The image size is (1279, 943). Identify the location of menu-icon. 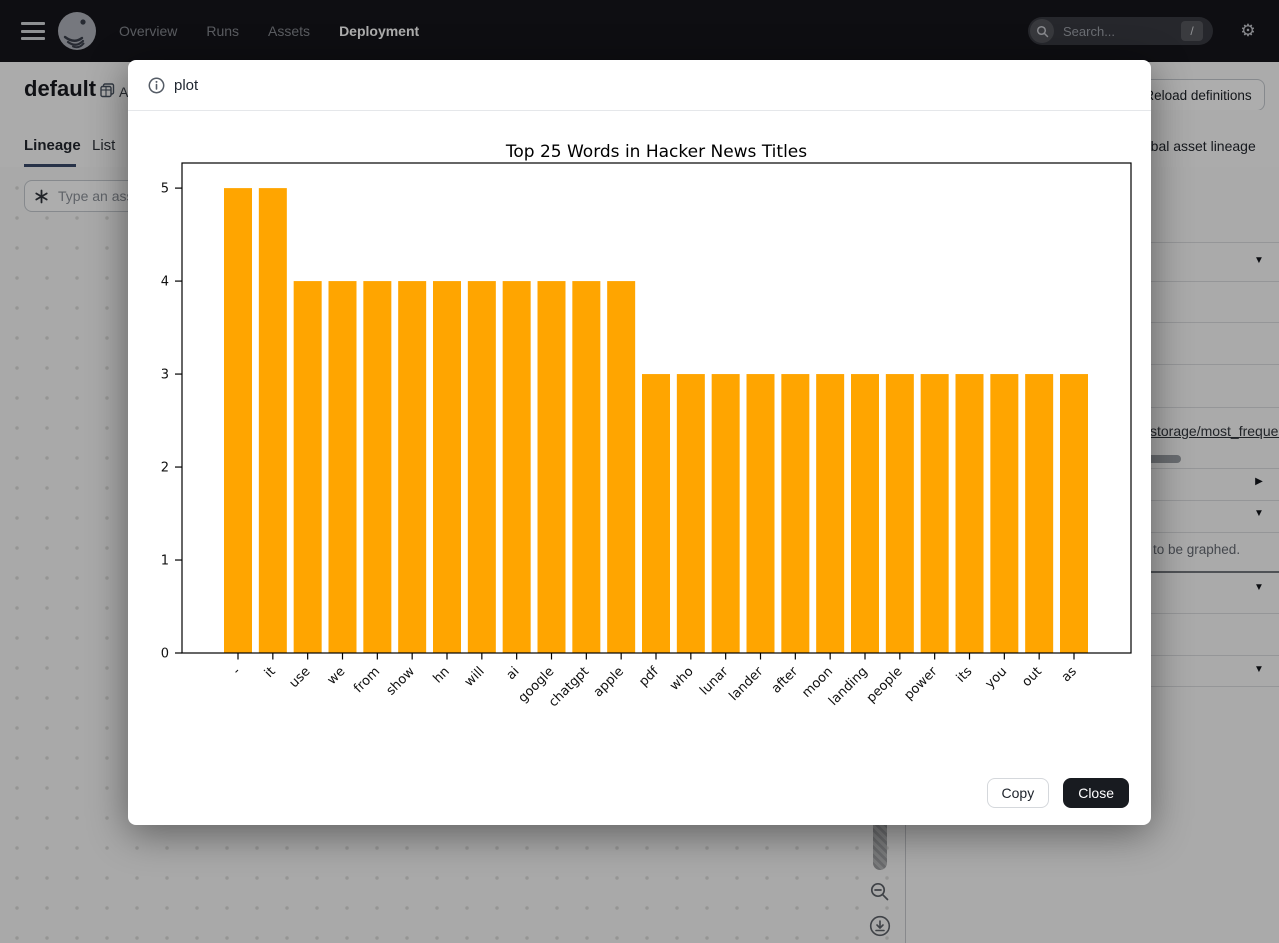
(33, 31).